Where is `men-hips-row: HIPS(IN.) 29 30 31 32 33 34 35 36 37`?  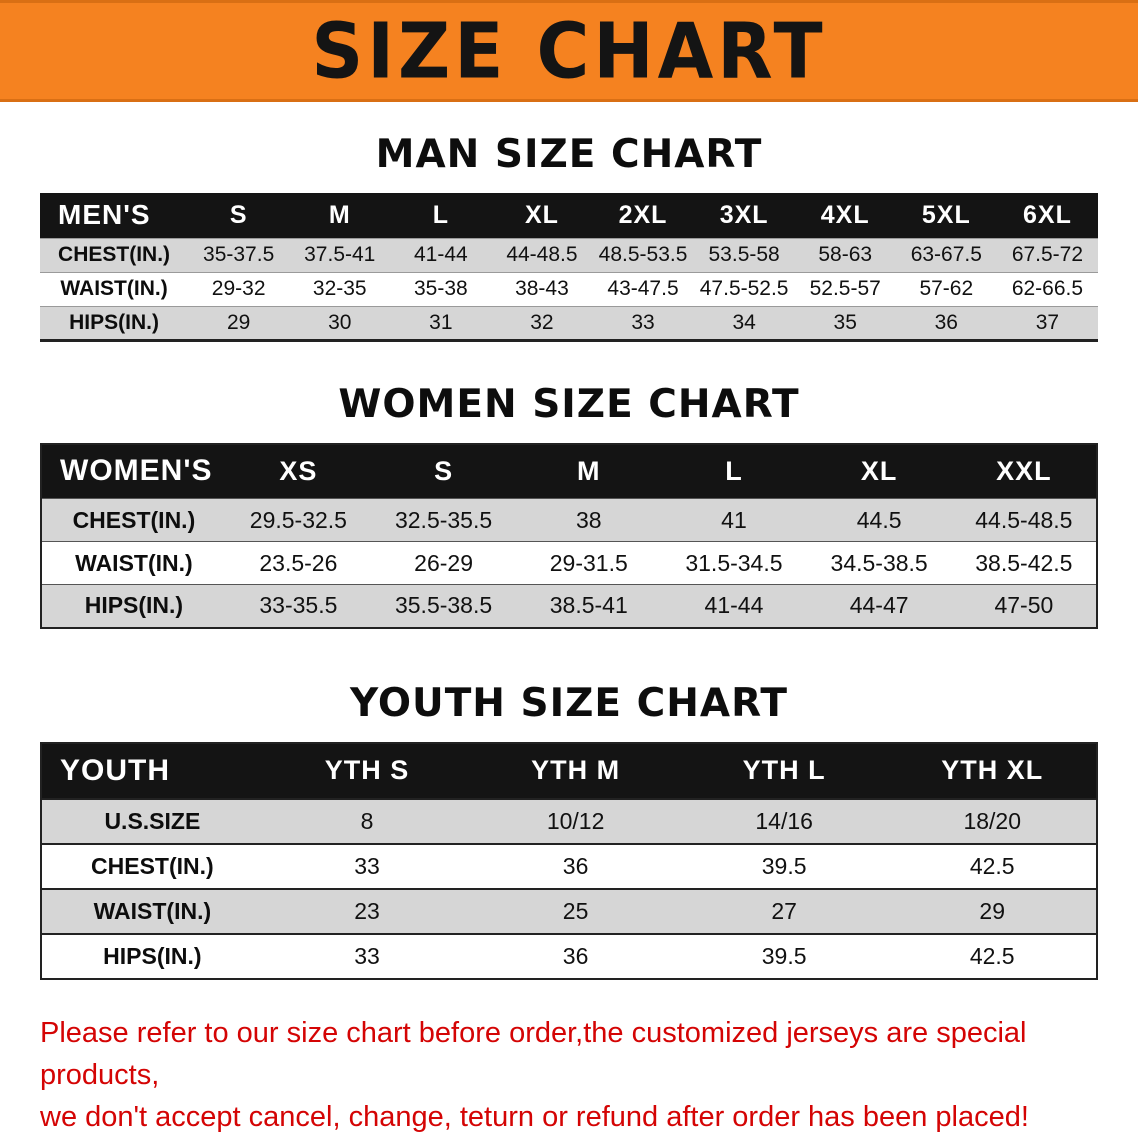 men-hips-row: HIPS(IN.) 29 30 31 32 33 34 35 36 37 is located at coordinates (569, 323).